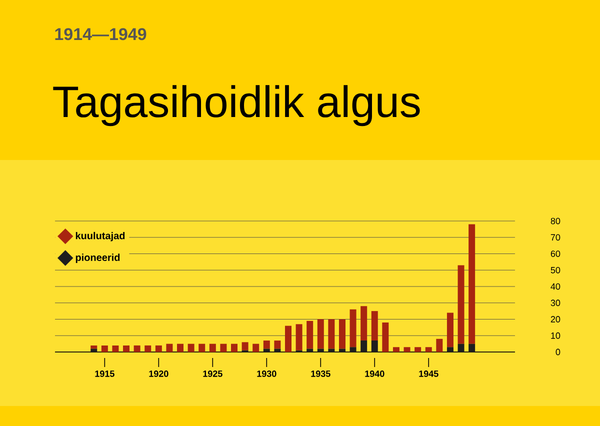 This screenshot has width=600, height=426. I want to click on legend-label: pioneerid, so click(98, 258).